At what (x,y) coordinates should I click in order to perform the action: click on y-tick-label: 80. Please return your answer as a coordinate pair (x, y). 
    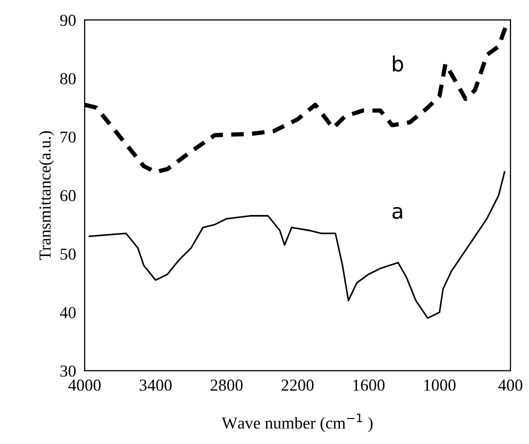
    Looking at the image, I should click on (68, 78).